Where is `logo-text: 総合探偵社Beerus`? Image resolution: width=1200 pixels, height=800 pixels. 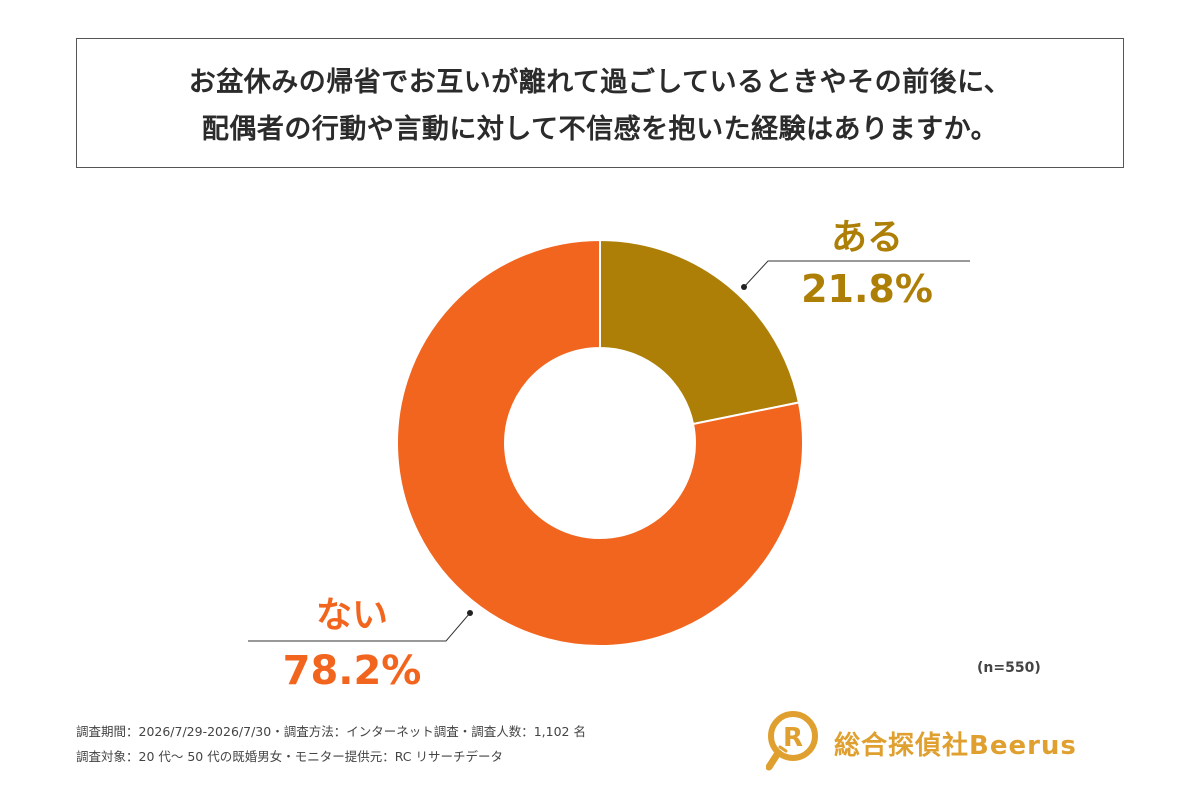 logo-text: 総合探偵社Beerus is located at coordinates (955, 745).